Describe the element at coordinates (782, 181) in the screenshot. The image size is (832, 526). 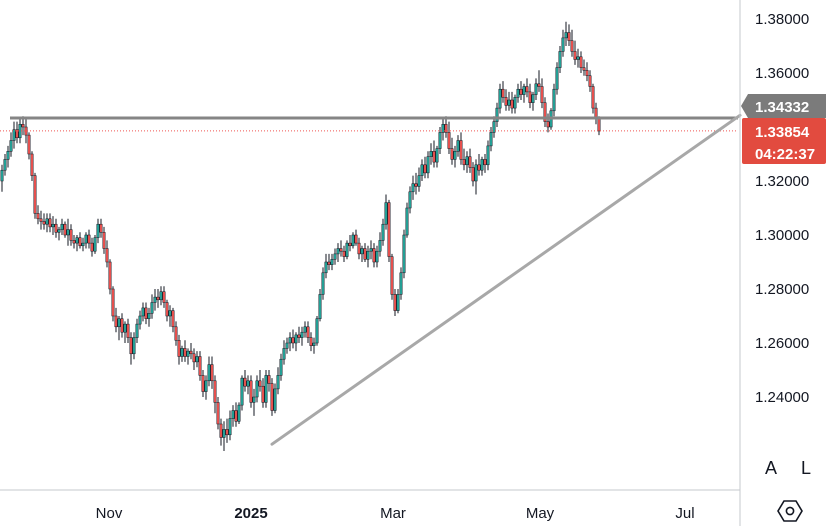
I see `y-tick: 1.32000` at that location.